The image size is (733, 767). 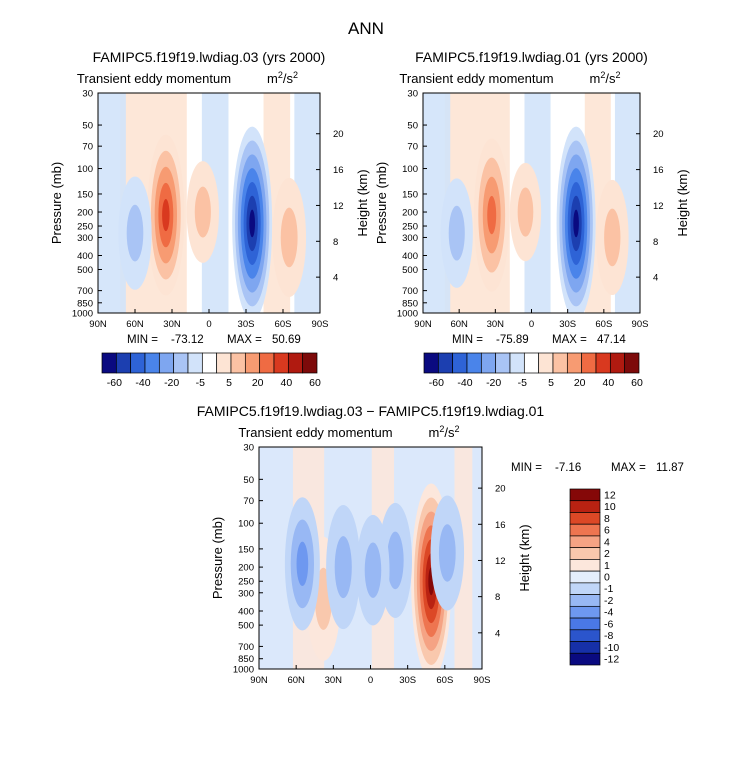 What do you see at coordinates (522, 383) in the screenshot?
I see `colorbar-label: -5` at bounding box center [522, 383].